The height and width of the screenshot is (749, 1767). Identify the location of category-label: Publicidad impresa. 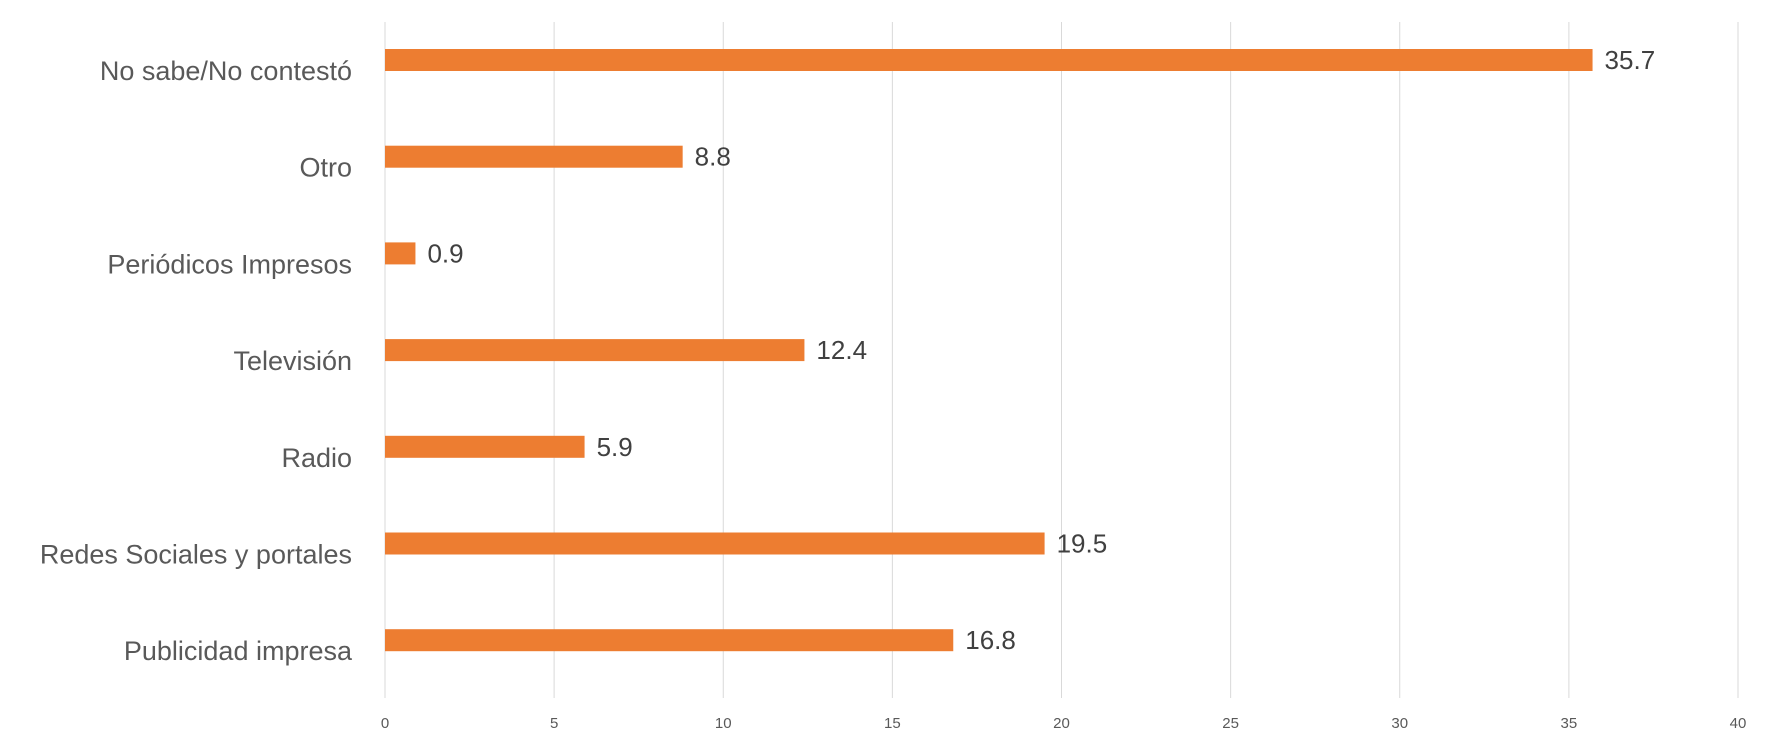
(238, 651).